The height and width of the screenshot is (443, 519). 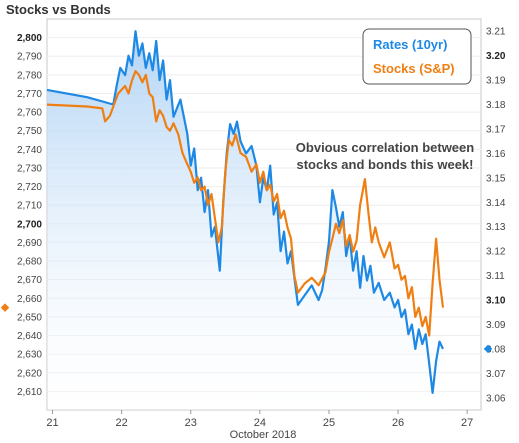 I want to click on left-tick-label: 2,630, so click(x=29, y=355).